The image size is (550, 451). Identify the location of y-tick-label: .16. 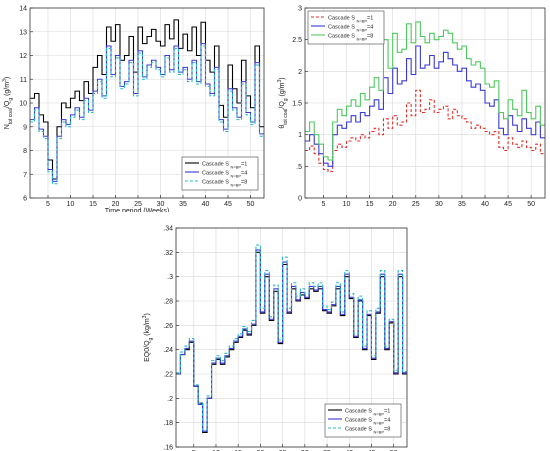
(168, 448).